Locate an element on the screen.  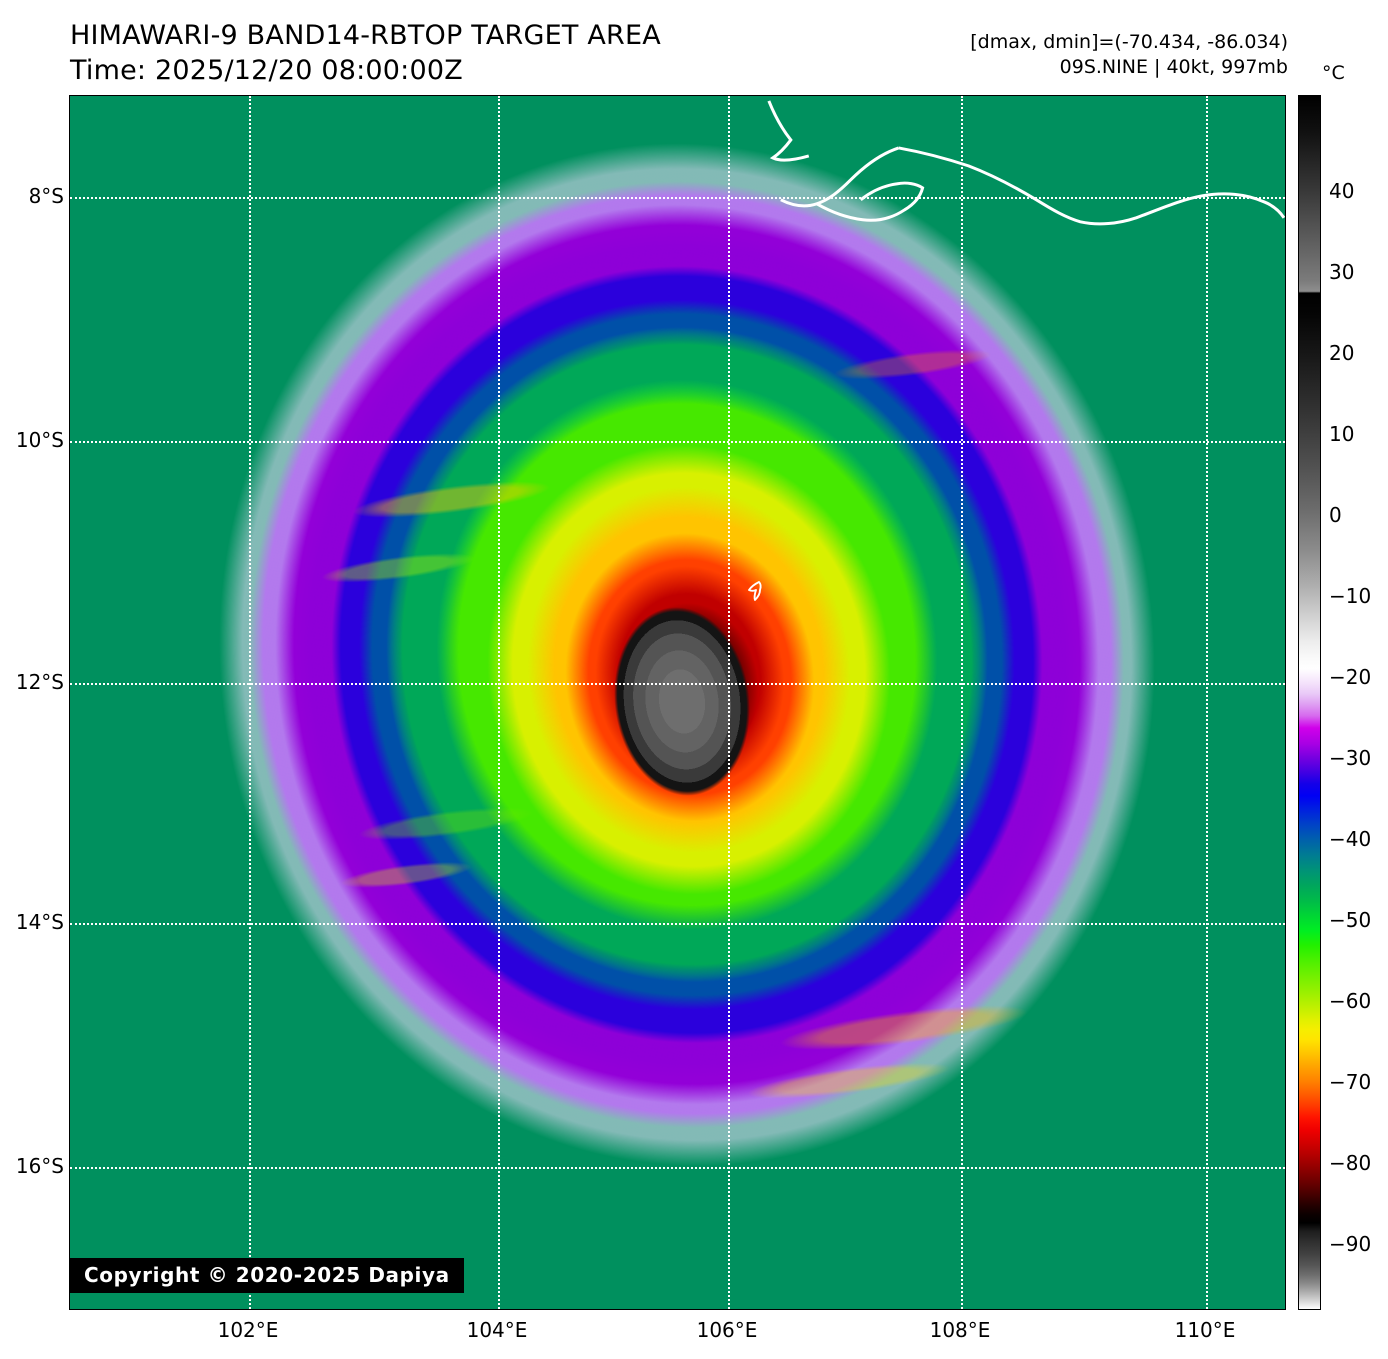
lat-label-8s: 8°S is located at coordinates (46, 196).